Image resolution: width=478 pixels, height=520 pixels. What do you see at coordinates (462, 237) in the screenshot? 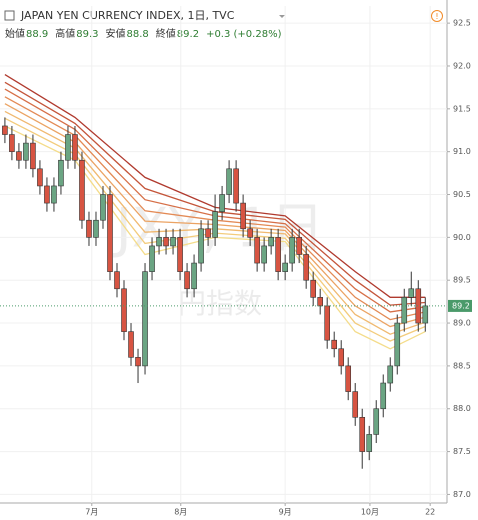
I see `y-tick-label: 90.0` at bounding box center [462, 237].